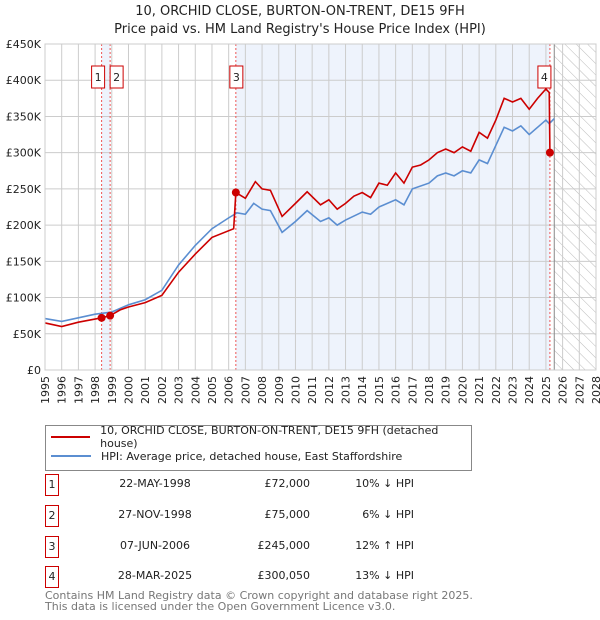 The image size is (600, 620). What do you see at coordinates (52, 577) in the screenshot?
I see `sale-marker-box: 4` at bounding box center [52, 577].